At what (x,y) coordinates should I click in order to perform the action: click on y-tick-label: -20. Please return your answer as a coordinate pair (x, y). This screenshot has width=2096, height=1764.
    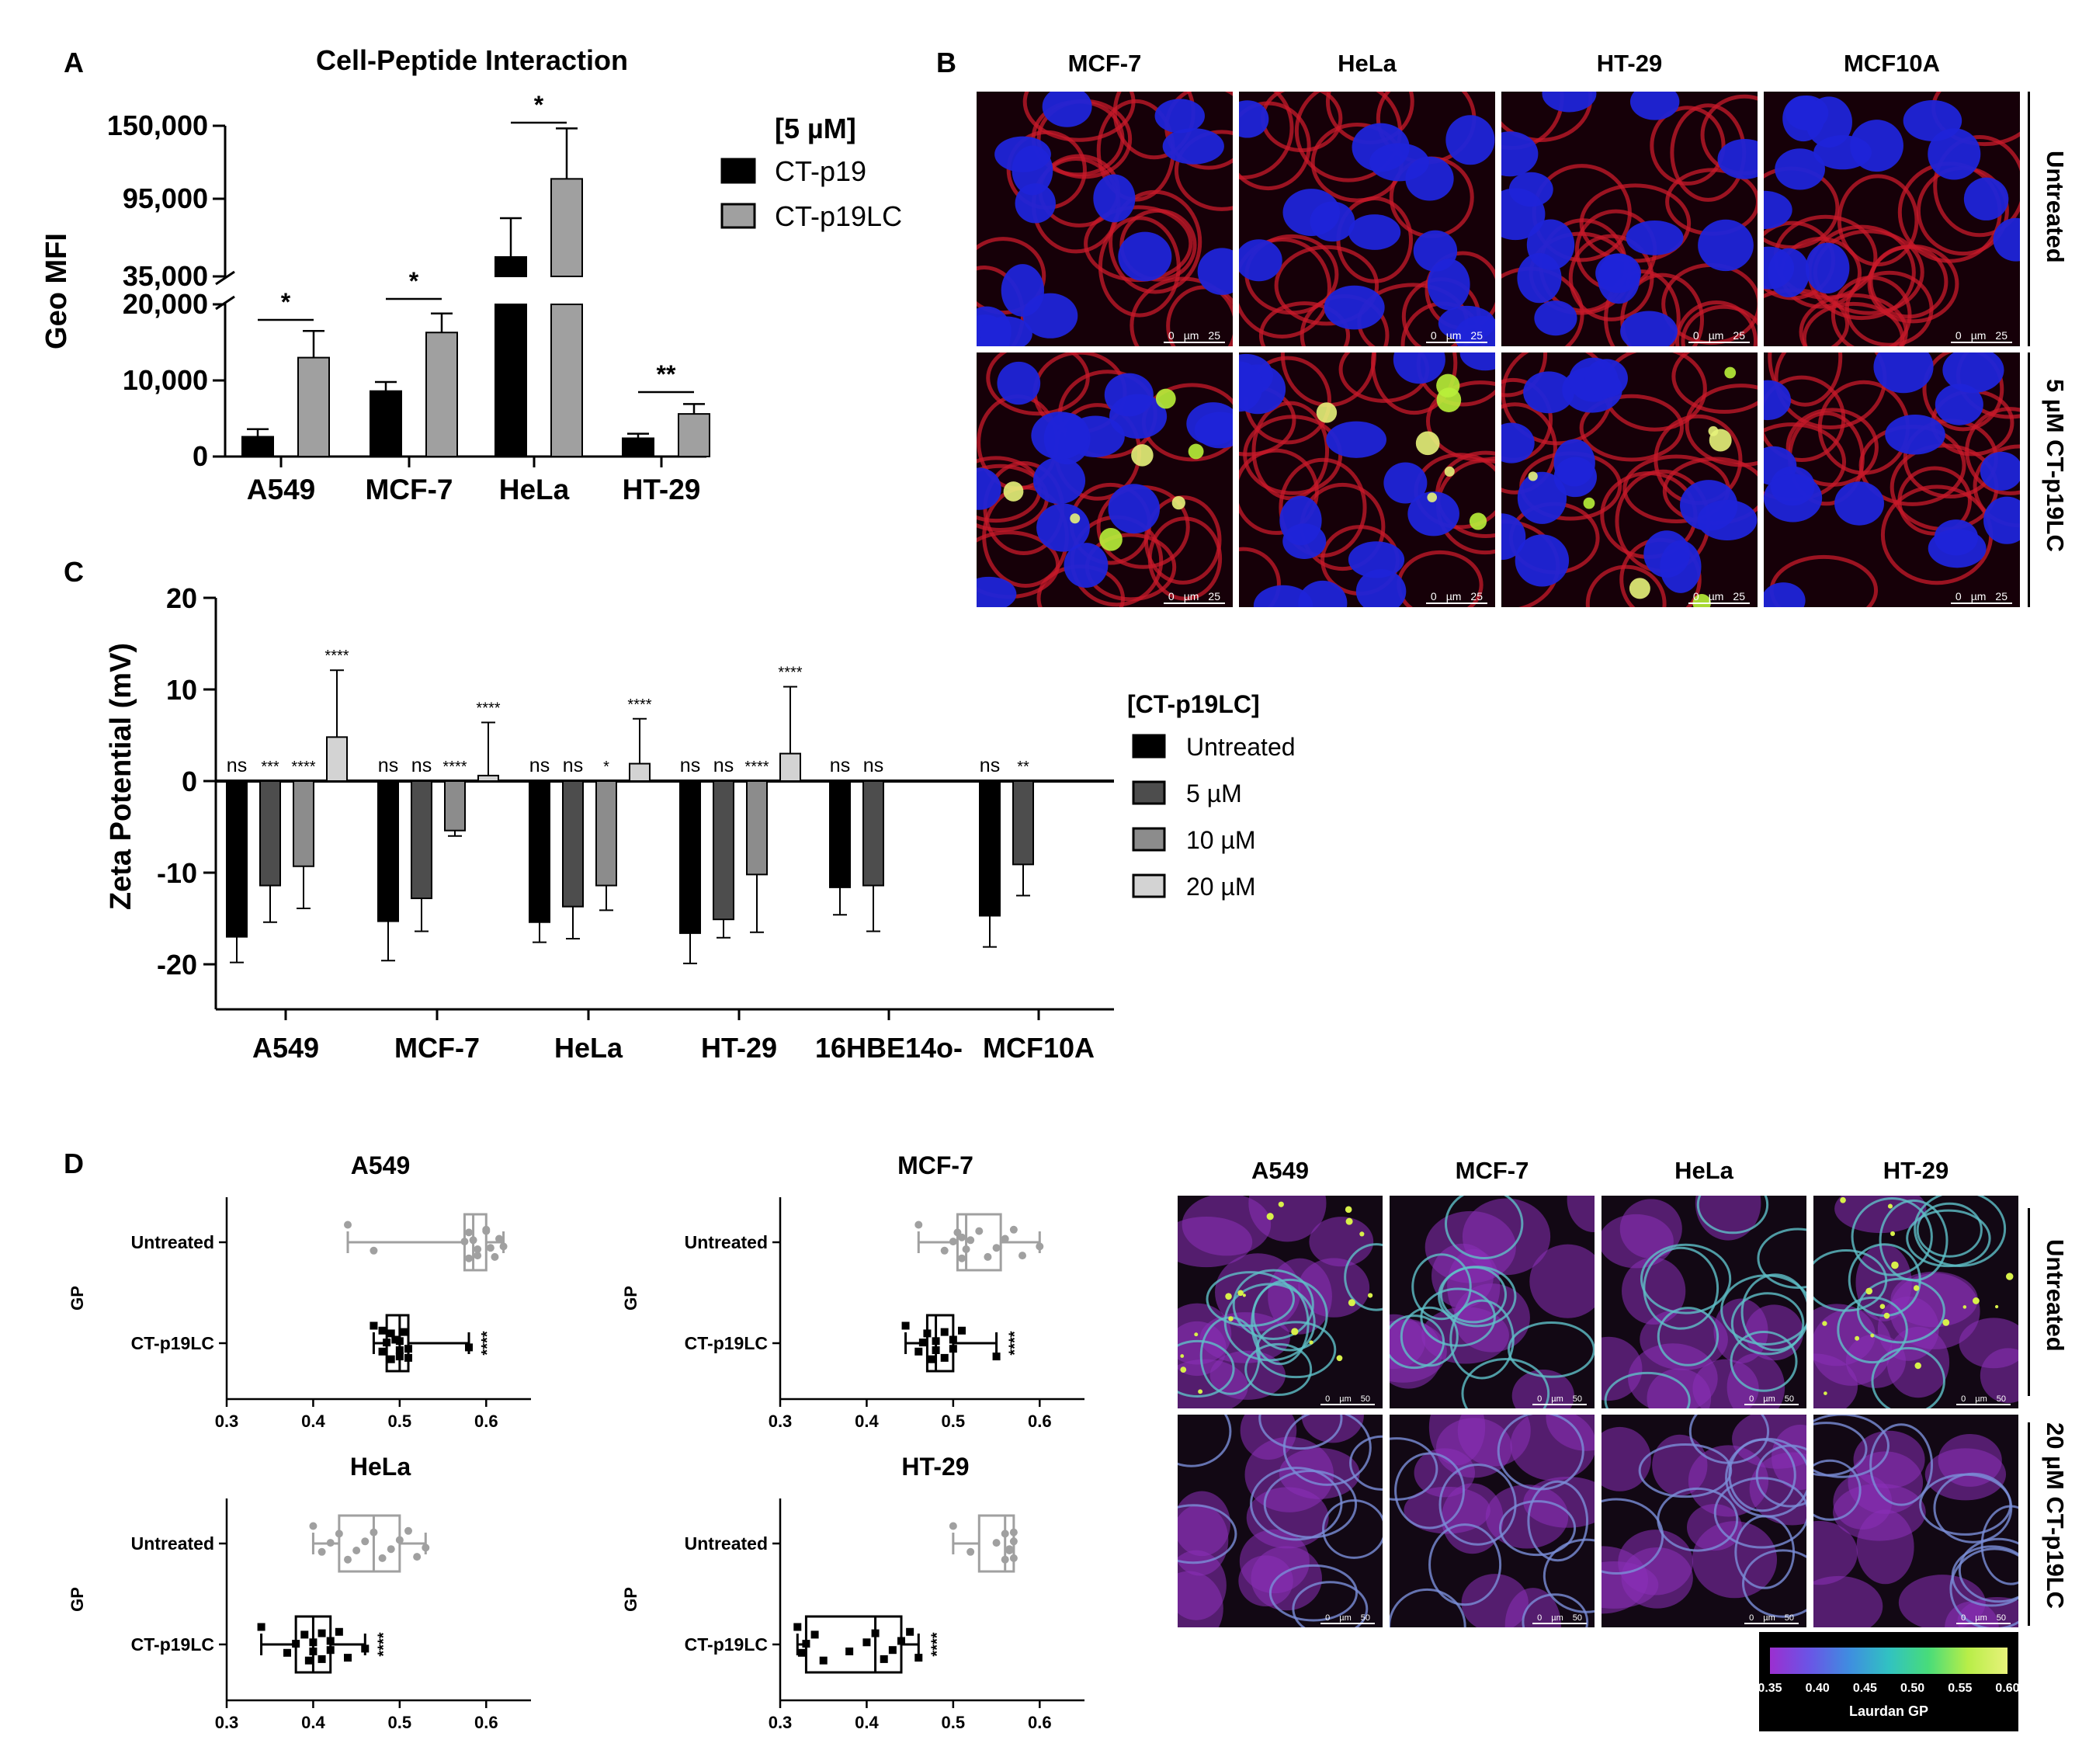
    Looking at the image, I should click on (177, 965).